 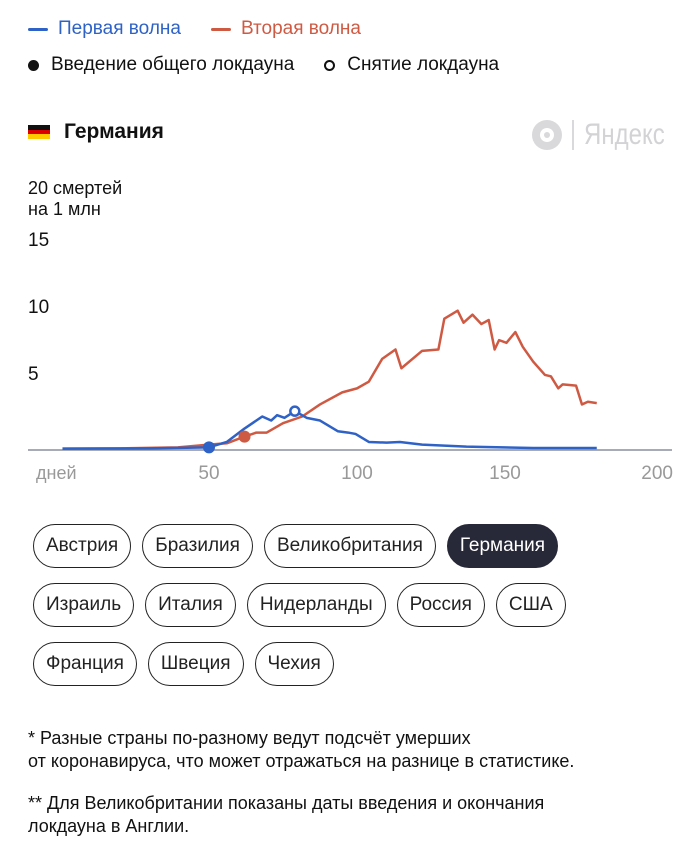 What do you see at coordinates (56, 473) in the screenshot?
I see `x-axis-label: дней` at bounding box center [56, 473].